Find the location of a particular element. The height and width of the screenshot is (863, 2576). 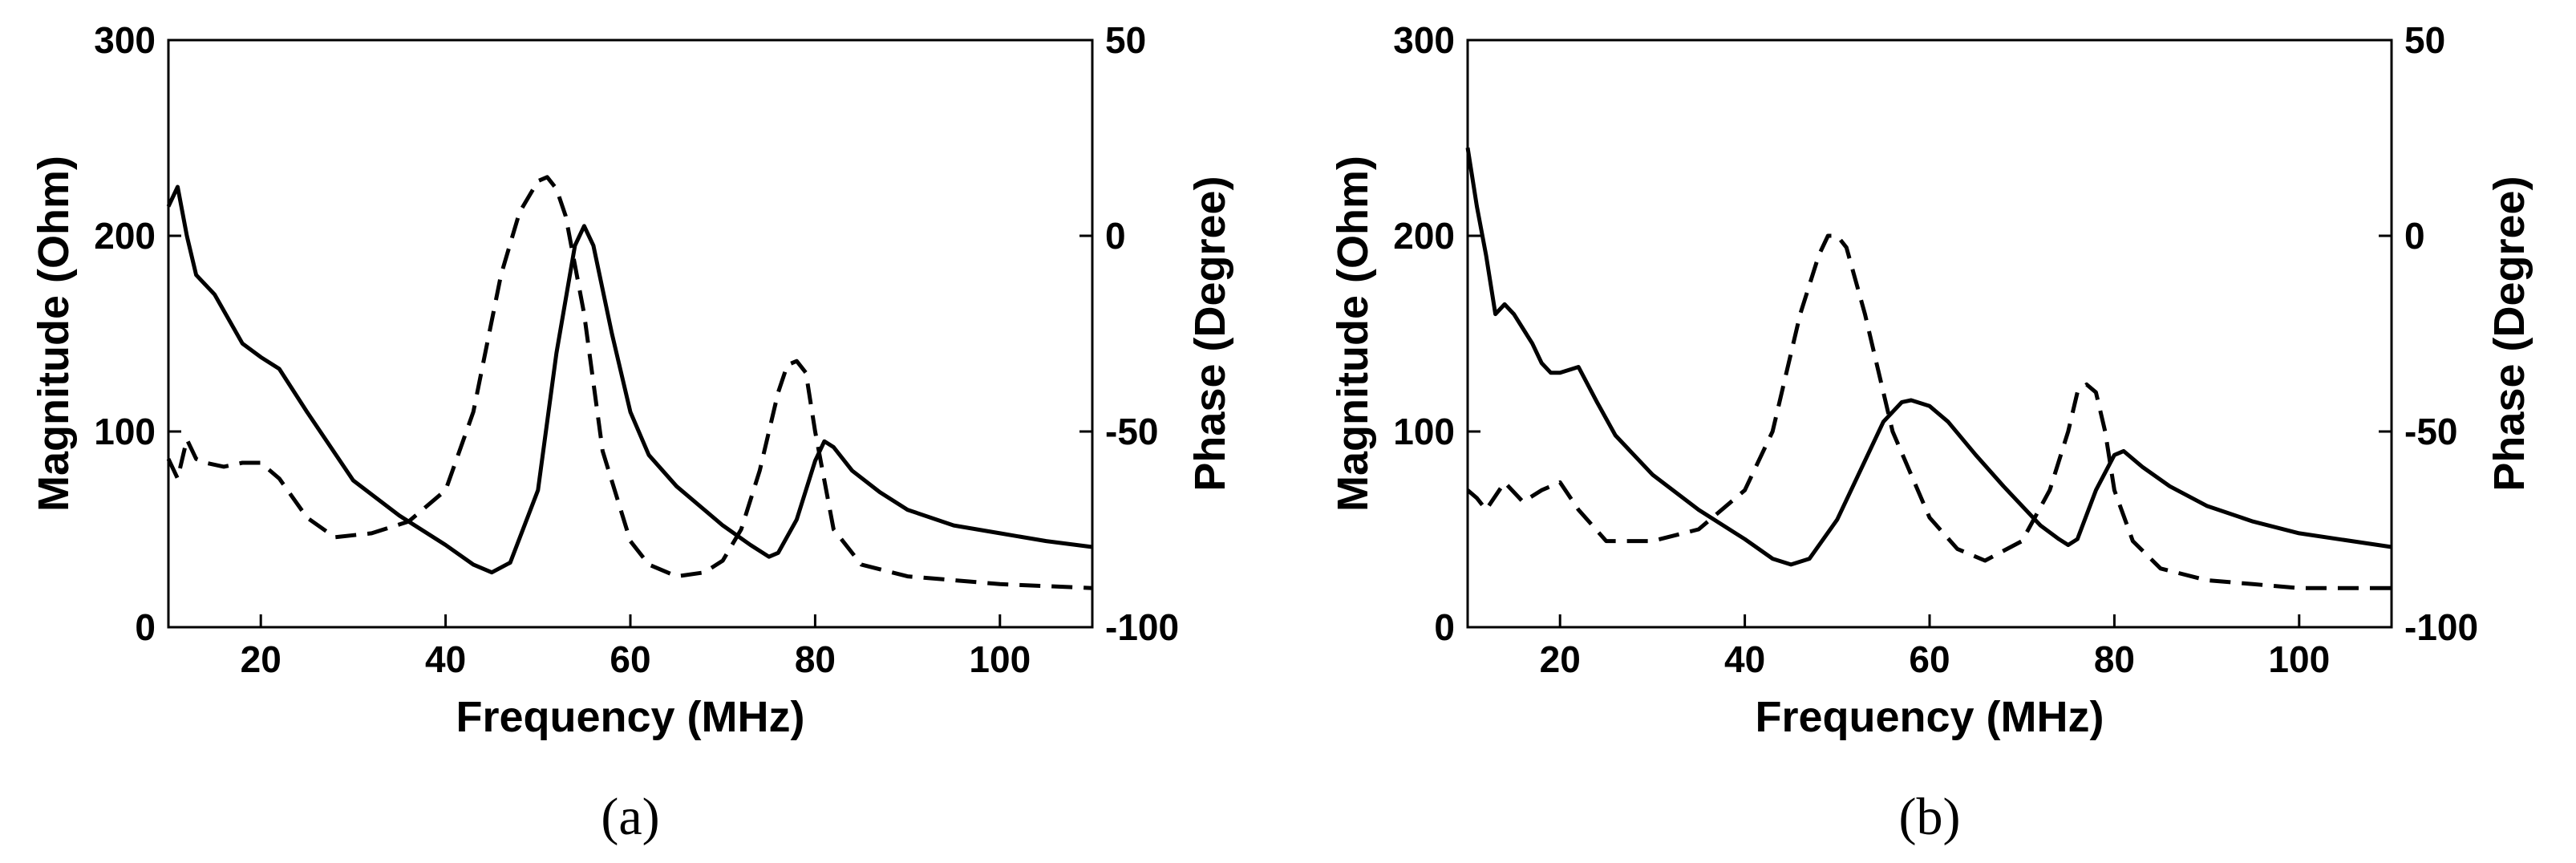

phase-curve is located at coordinates (1929, 411).